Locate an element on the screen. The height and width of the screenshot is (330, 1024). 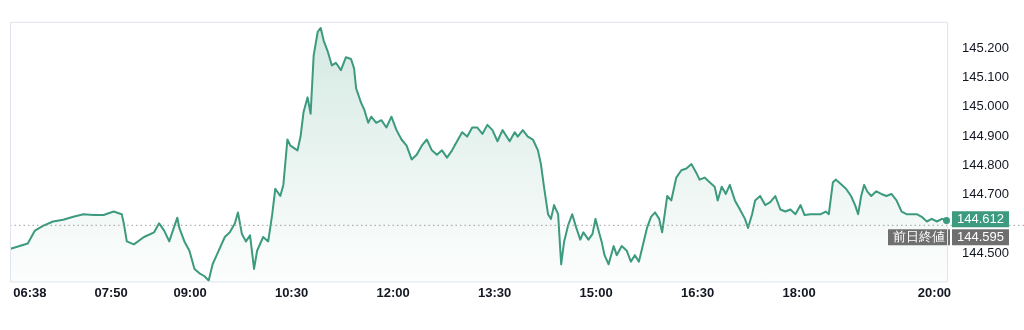
y-tick-label: 145.100 is located at coordinates (985, 77).